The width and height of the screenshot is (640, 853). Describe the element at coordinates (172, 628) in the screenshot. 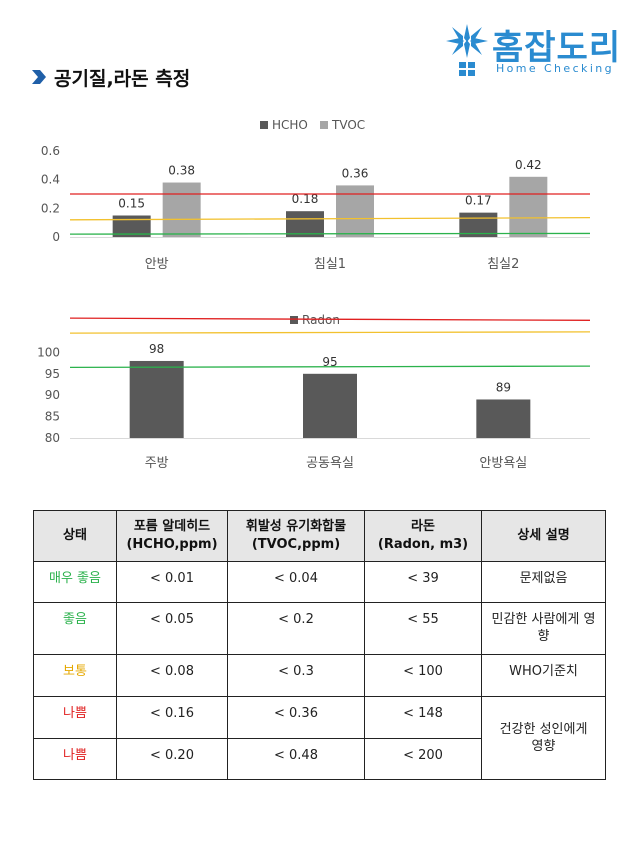

I see `hcho-cell: < 0.05` at that location.